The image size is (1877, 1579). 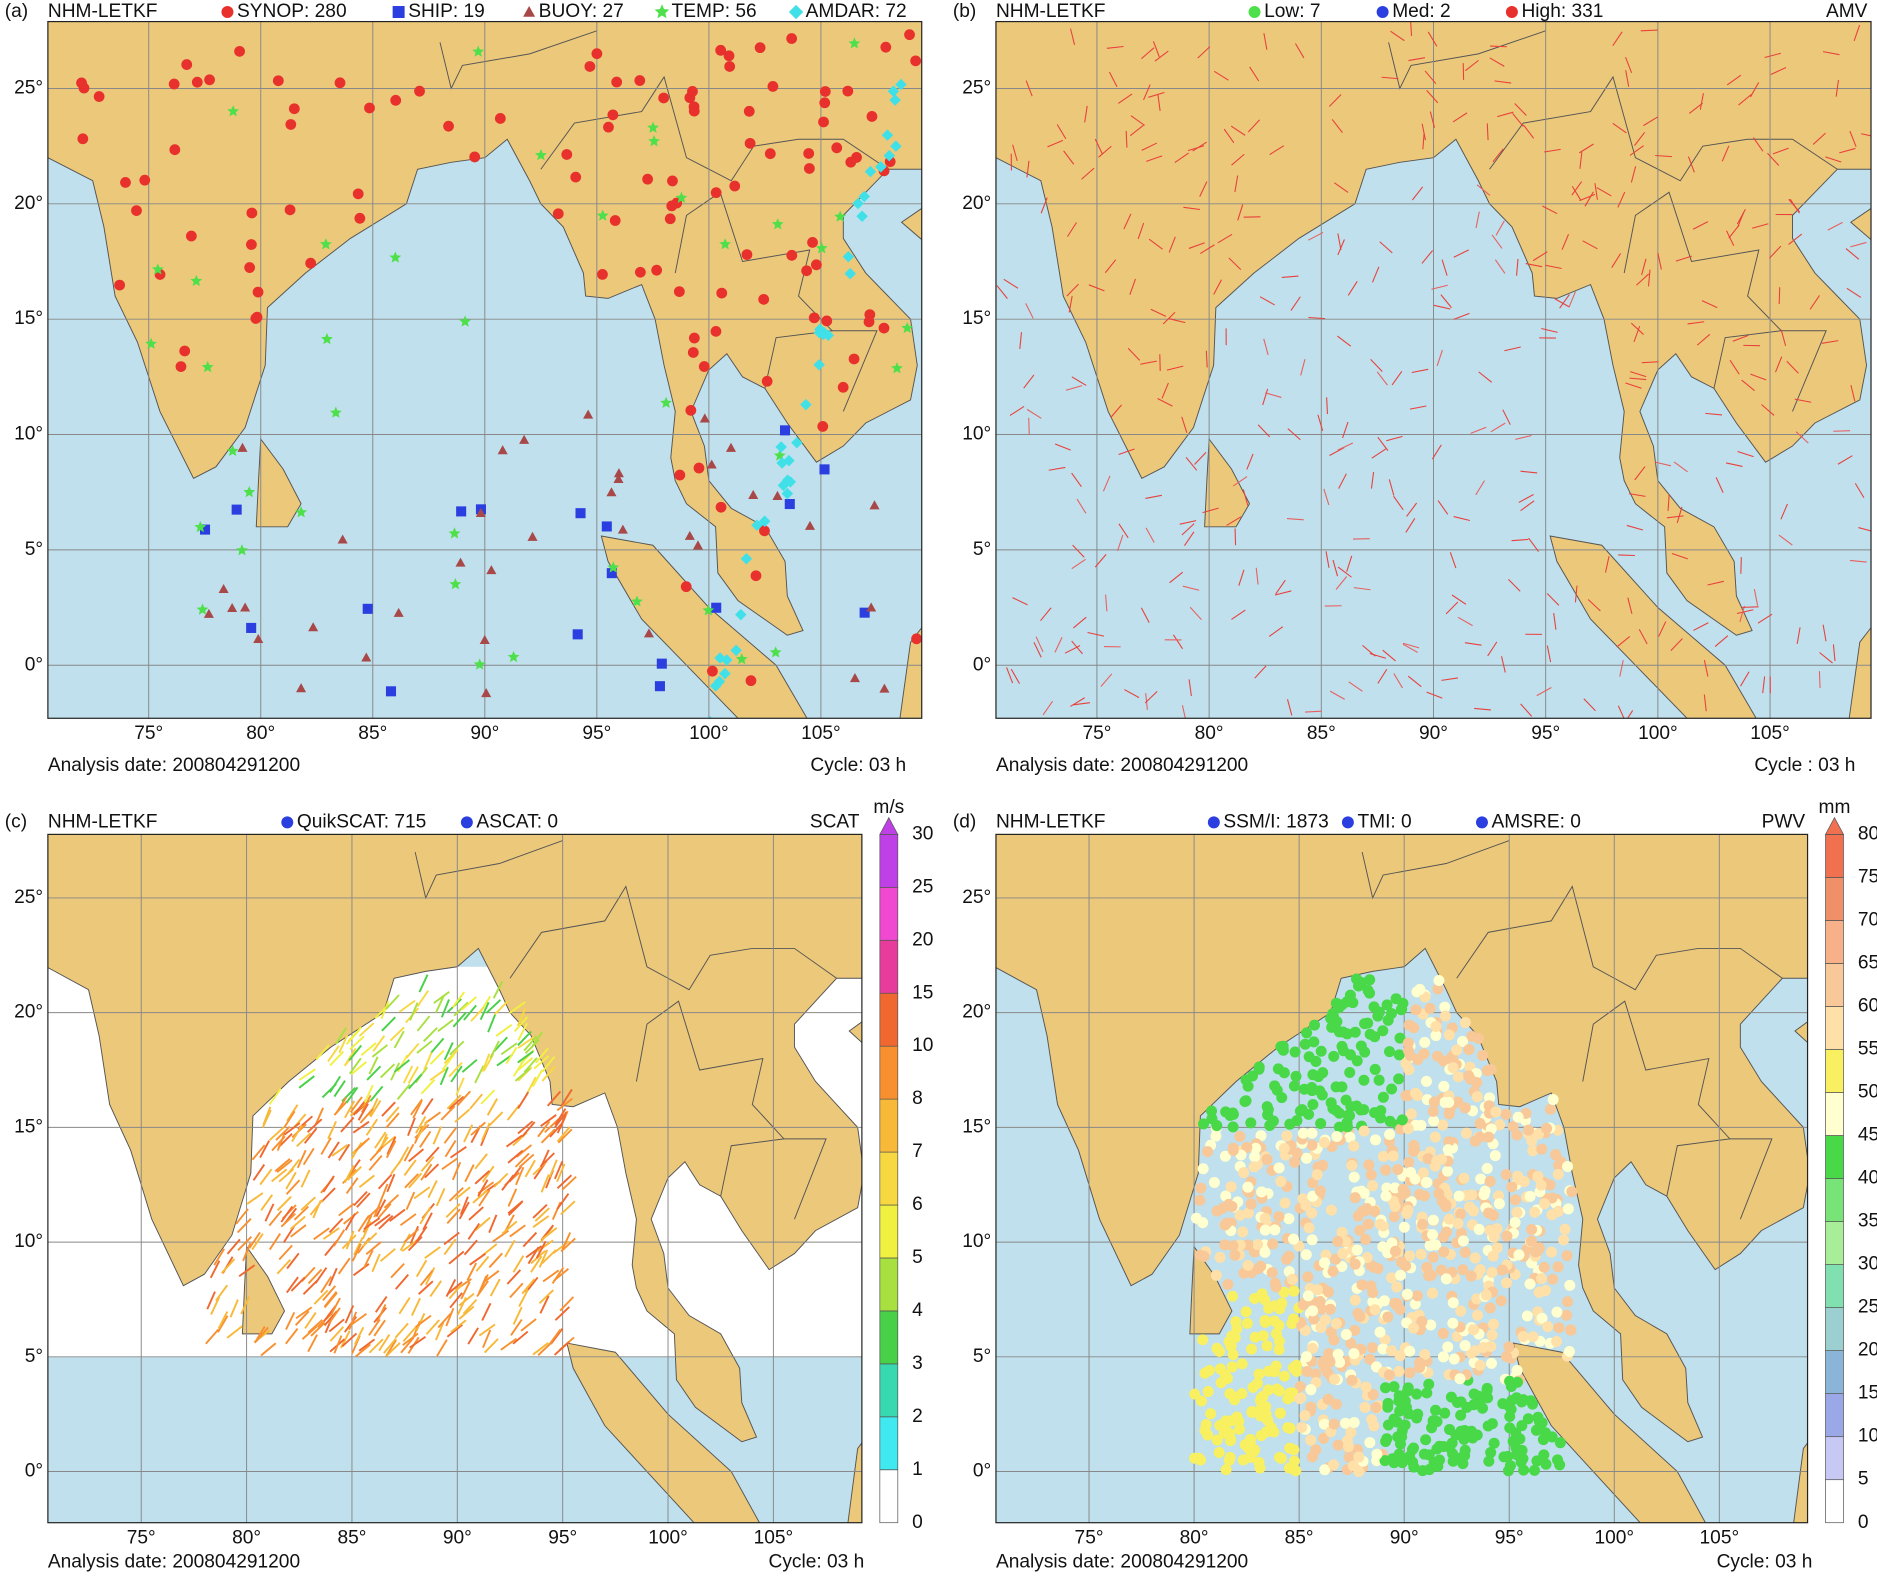 What do you see at coordinates (1404, 1537) in the screenshot?
I see `lon-tick-label: 90°` at bounding box center [1404, 1537].